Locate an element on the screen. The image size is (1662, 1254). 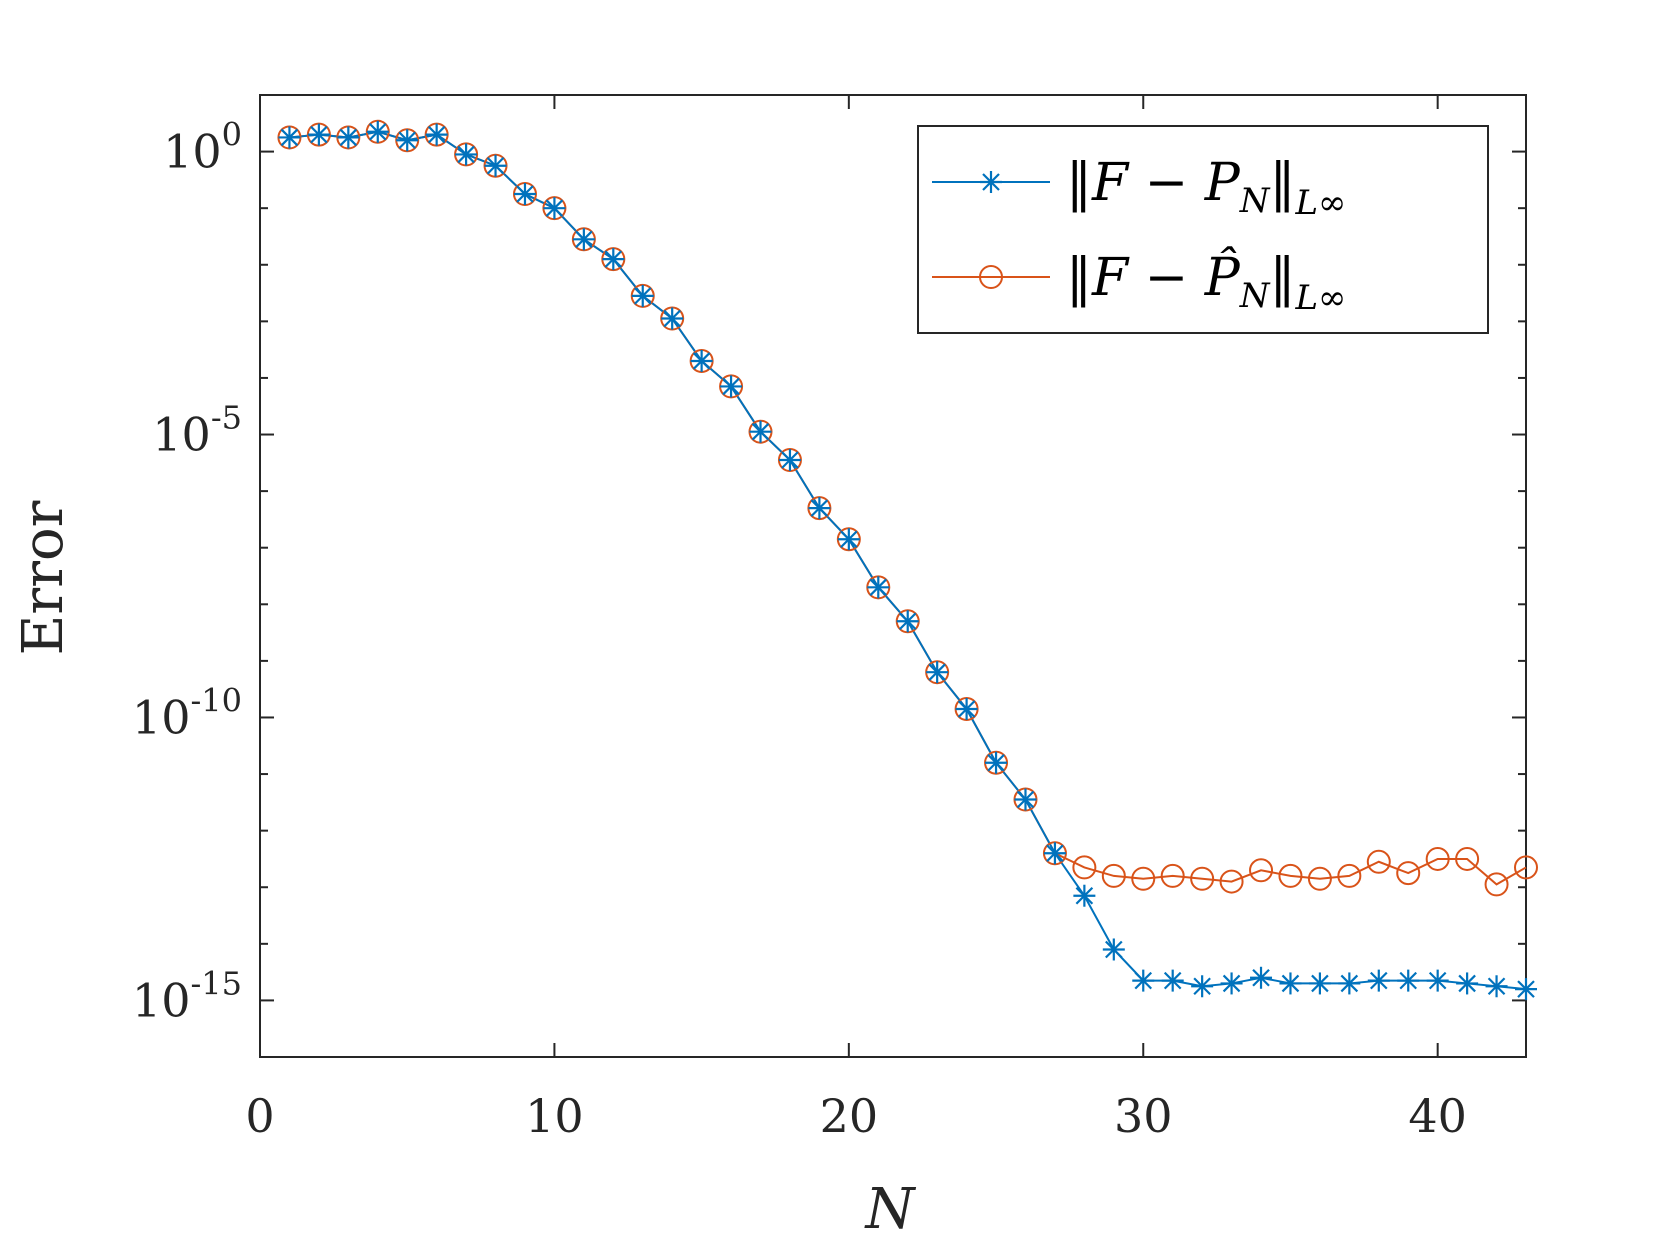
y-tick-labels: 10⁰ 10⁻⁵ 10⁻¹⁰ 10⁻¹⁵ is located at coordinates (187, 572).